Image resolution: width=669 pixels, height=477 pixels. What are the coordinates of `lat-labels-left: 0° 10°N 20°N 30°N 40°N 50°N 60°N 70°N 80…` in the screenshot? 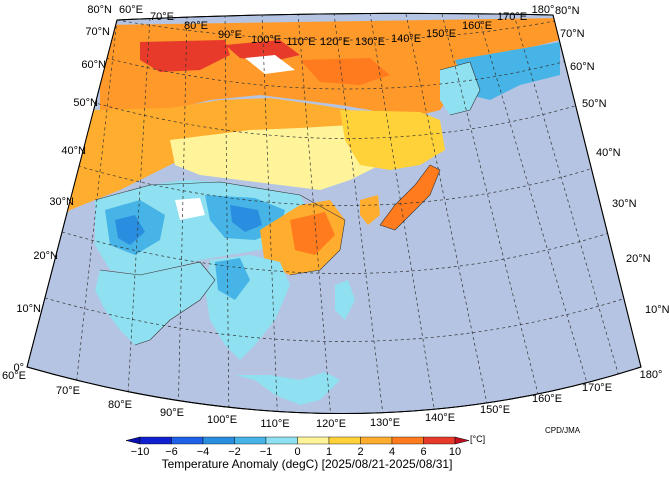 It's located at (62, 189).